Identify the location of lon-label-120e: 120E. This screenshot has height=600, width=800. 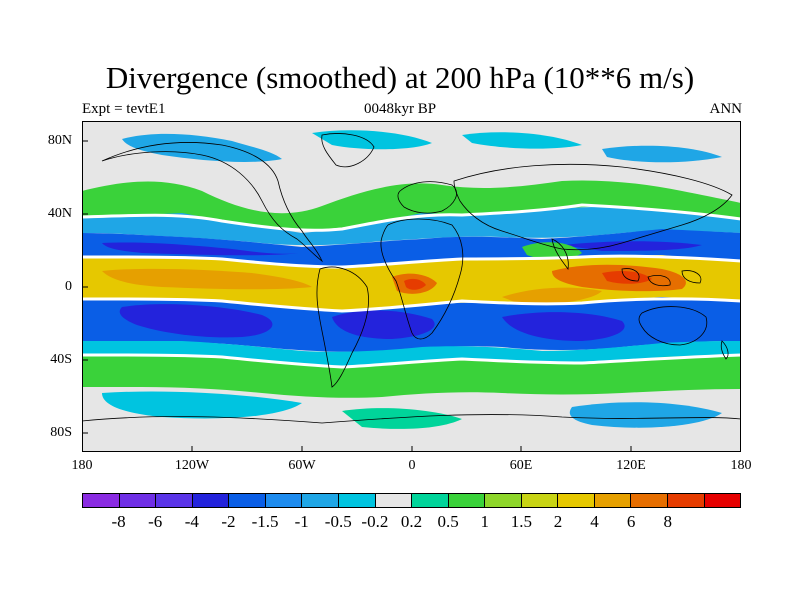
(631, 465).